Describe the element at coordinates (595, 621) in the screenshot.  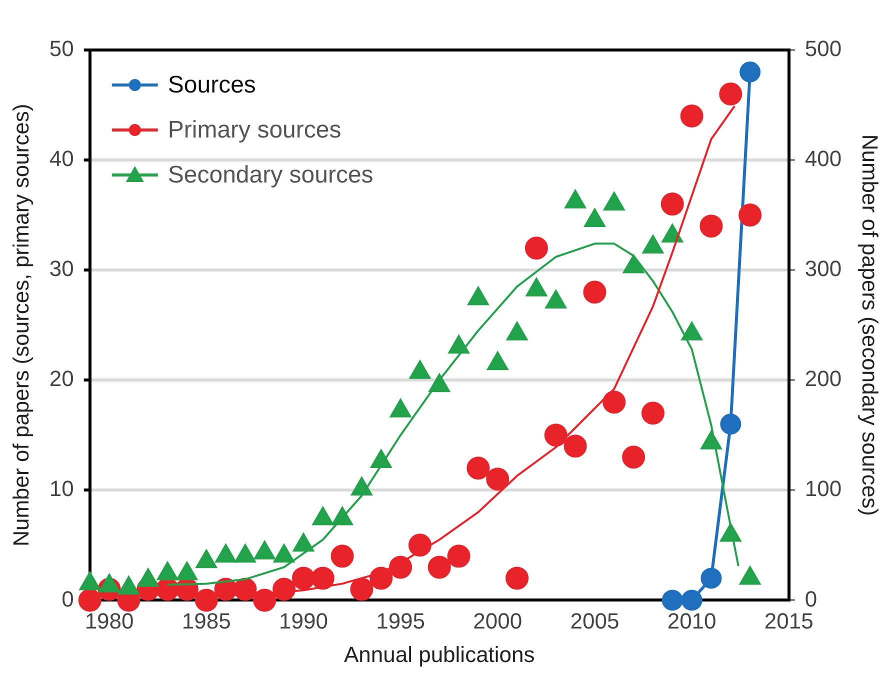
I see `x-tick-label: 2005` at that location.